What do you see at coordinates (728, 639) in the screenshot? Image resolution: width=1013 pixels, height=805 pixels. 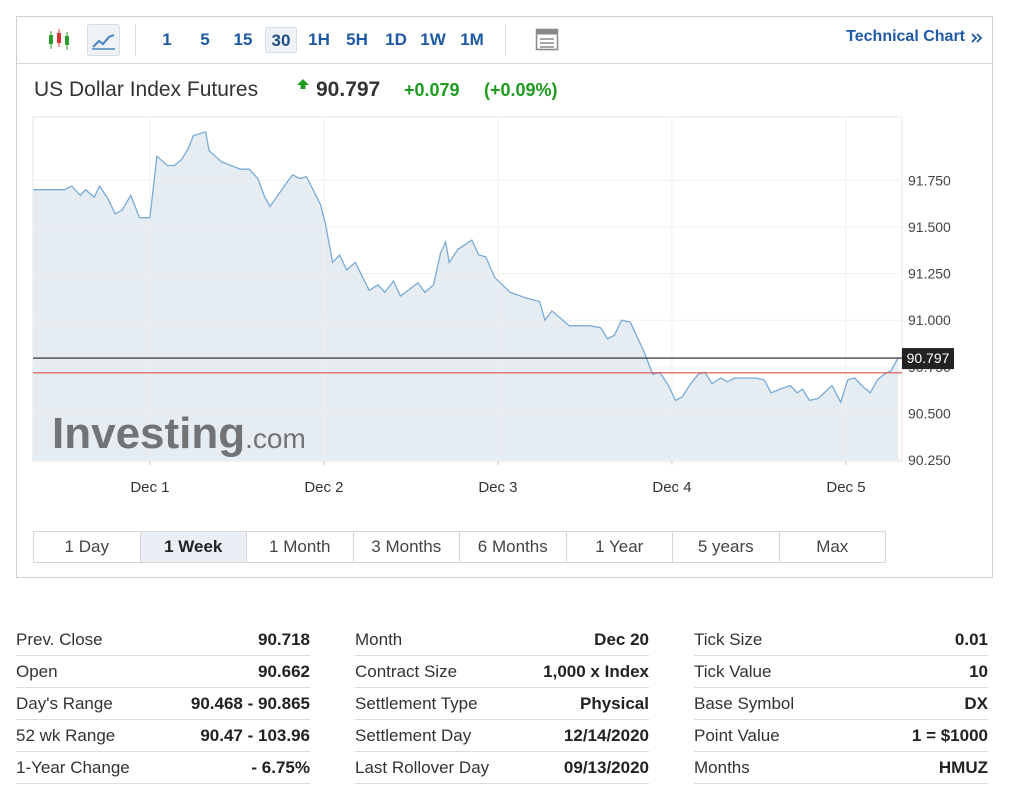 I see `stat-label: Tick Size` at bounding box center [728, 639].